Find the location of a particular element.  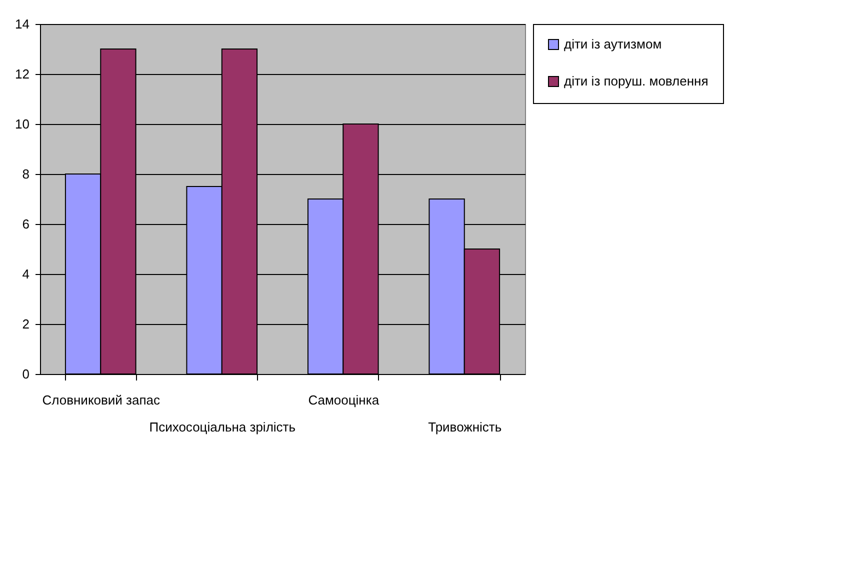

x-tick-label: Словниковий запас is located at coordinates (101, 400).